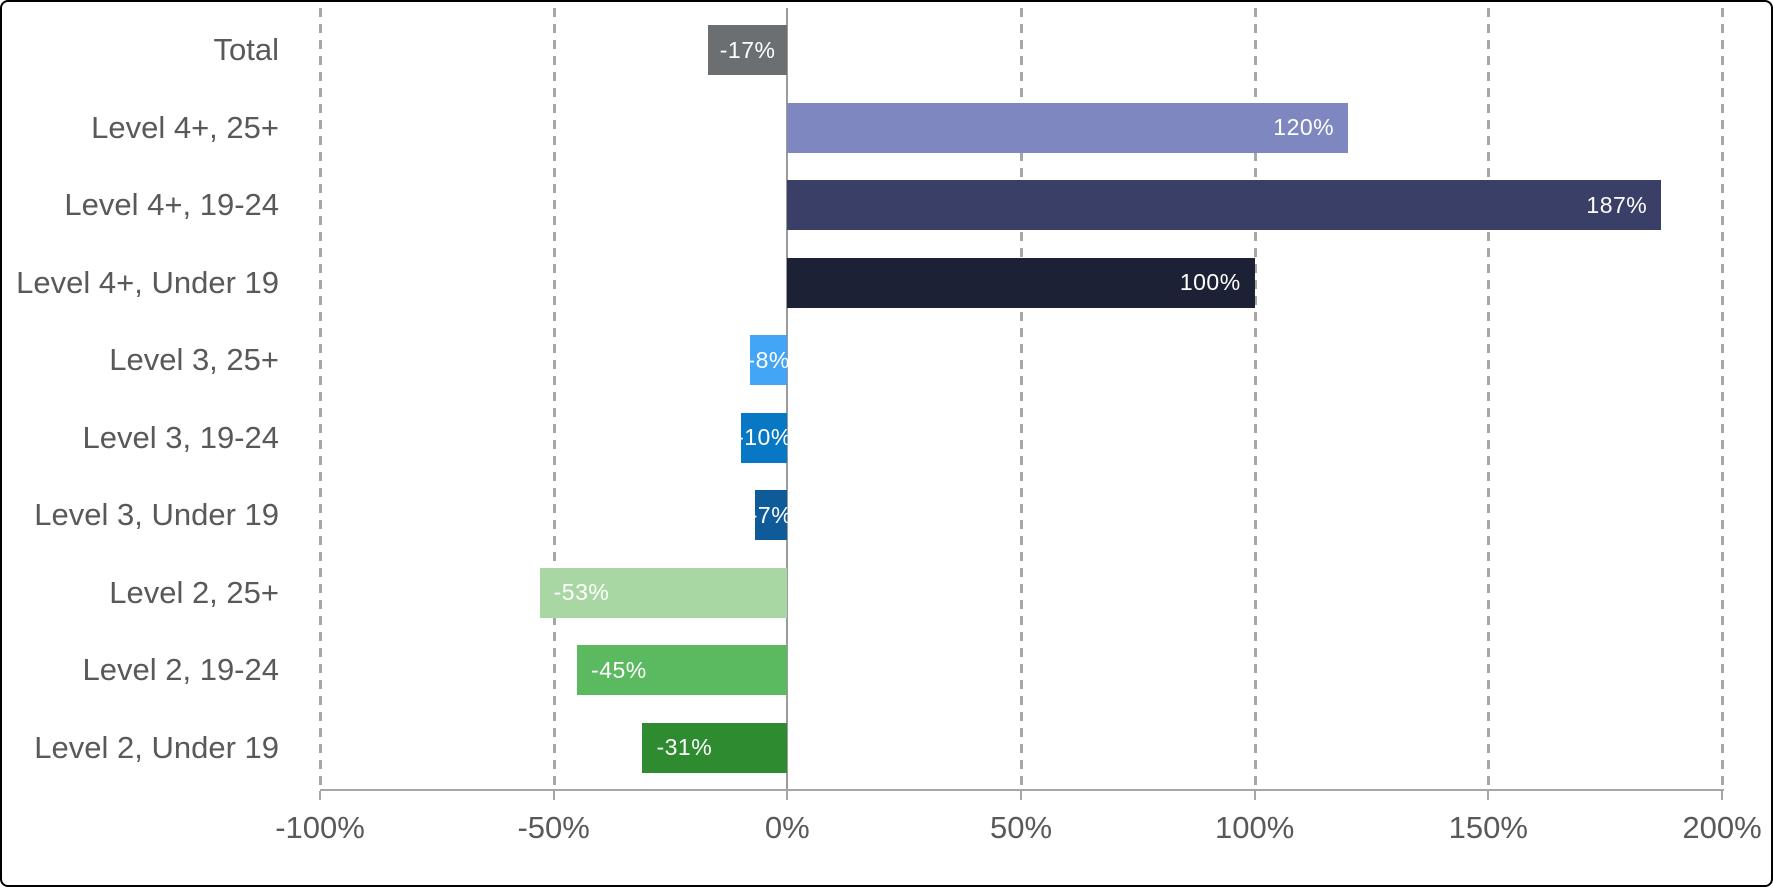 This screenshot has width=1773, height=887. Describe the element at coordinates (663, 592) in the screenshot. I see `bar: -53%` at that location.